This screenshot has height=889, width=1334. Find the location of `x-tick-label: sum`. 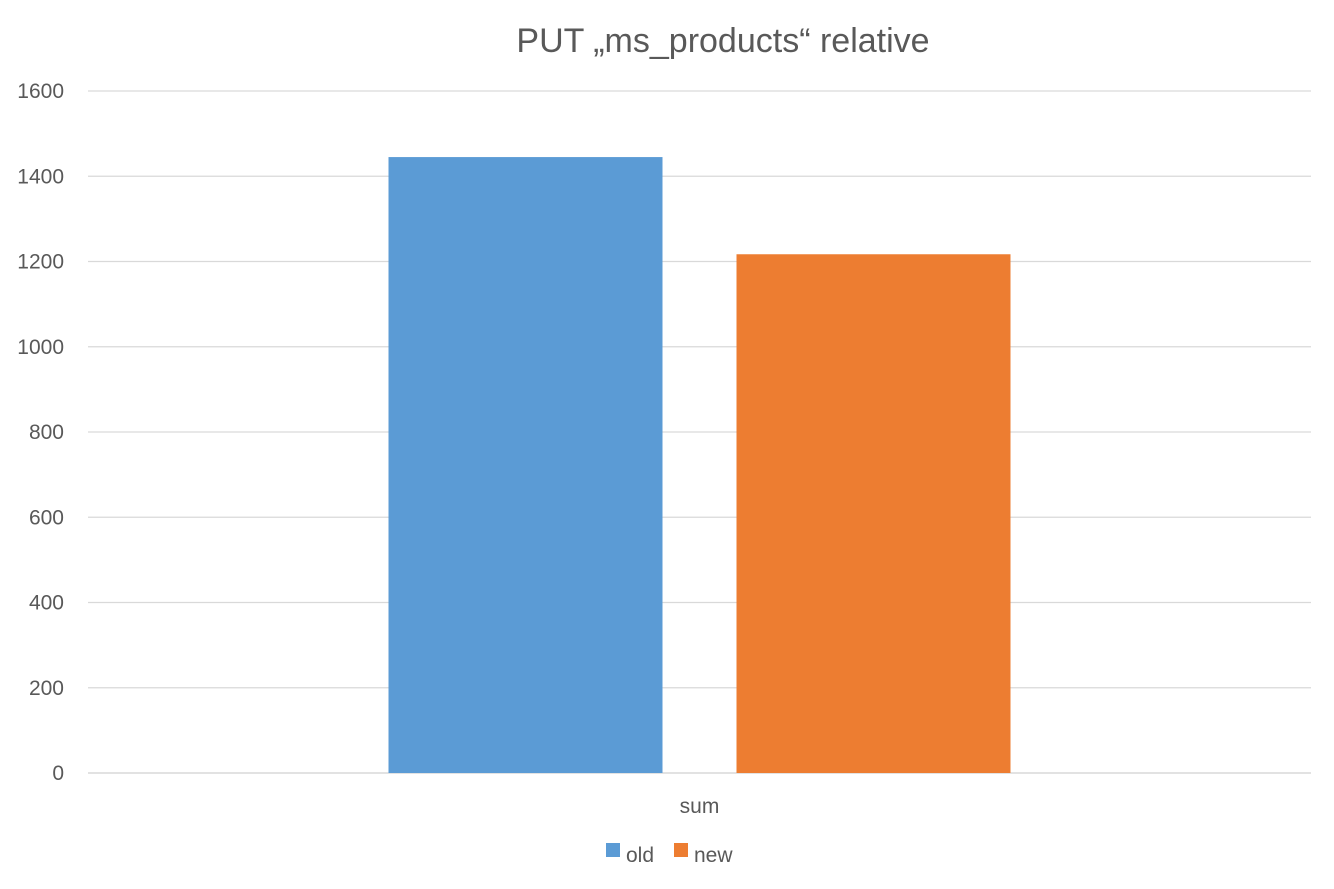

x-tick-label: sum is located at coordinates (700, 806).